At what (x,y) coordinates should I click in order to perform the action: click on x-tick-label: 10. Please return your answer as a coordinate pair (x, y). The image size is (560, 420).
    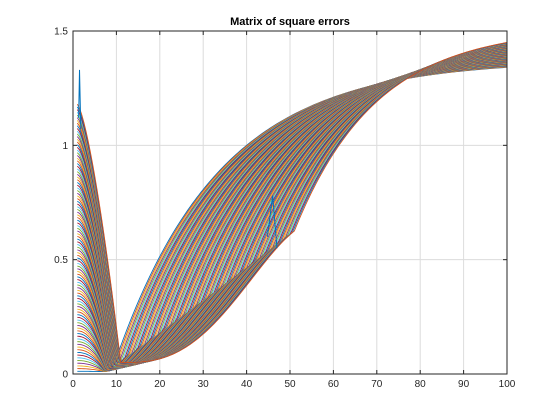
    Looking at the image, I should click on (117, 384).